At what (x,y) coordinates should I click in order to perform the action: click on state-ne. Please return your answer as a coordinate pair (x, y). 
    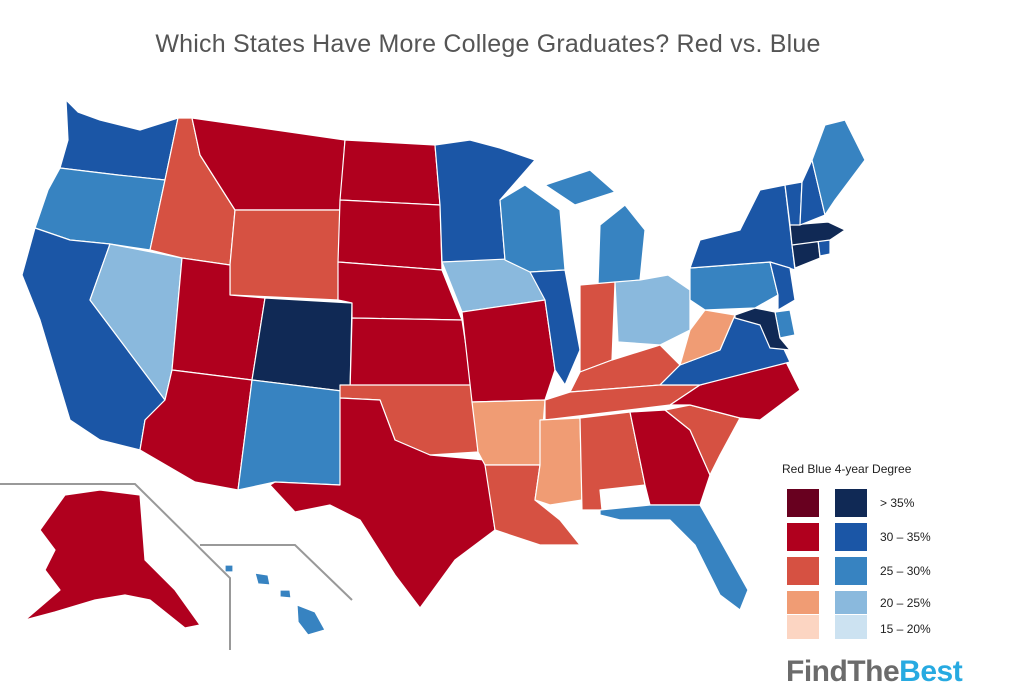
    Looking at the image, I should click on (400, 291).